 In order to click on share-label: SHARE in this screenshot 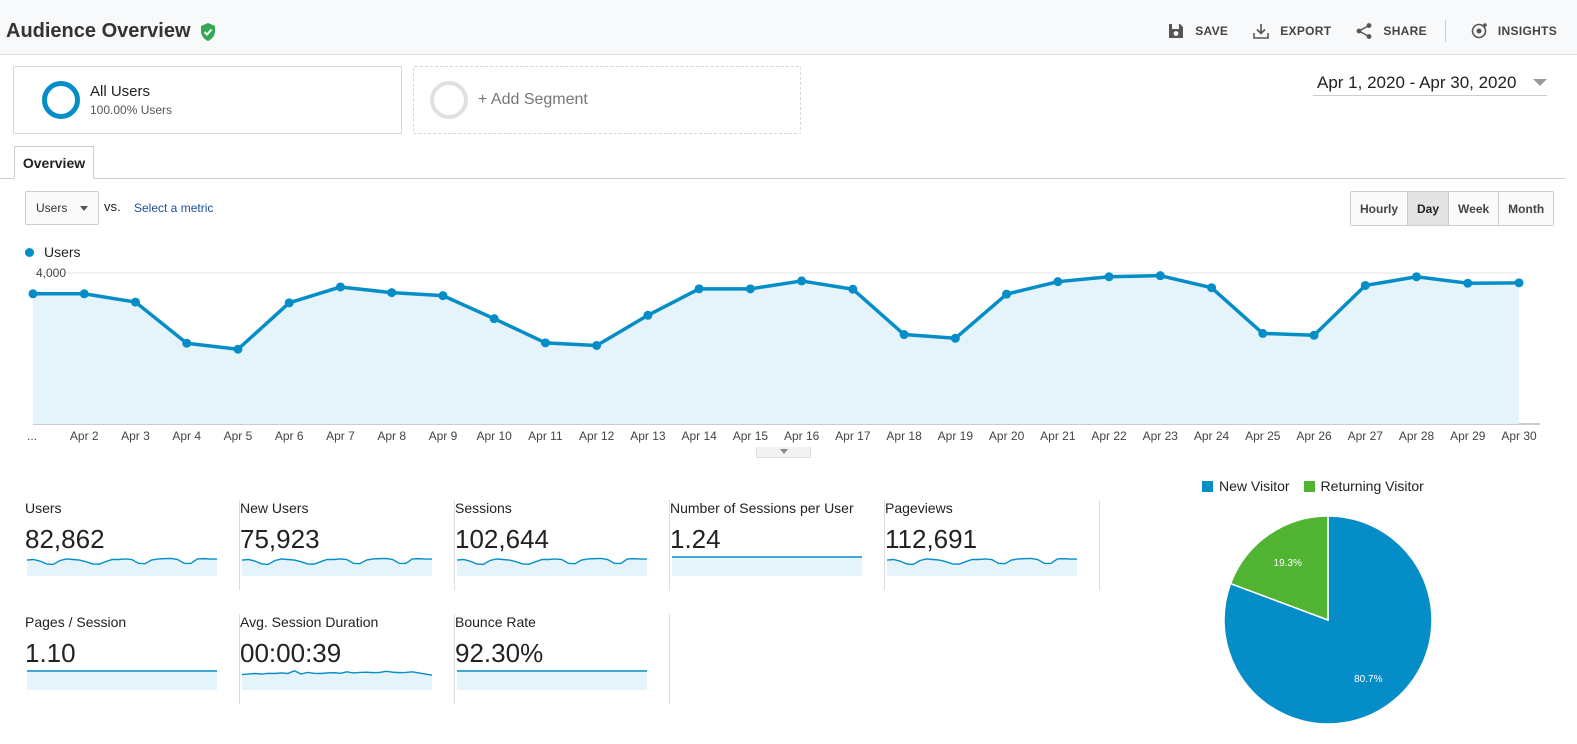, I will do `click(1405, 31)`.